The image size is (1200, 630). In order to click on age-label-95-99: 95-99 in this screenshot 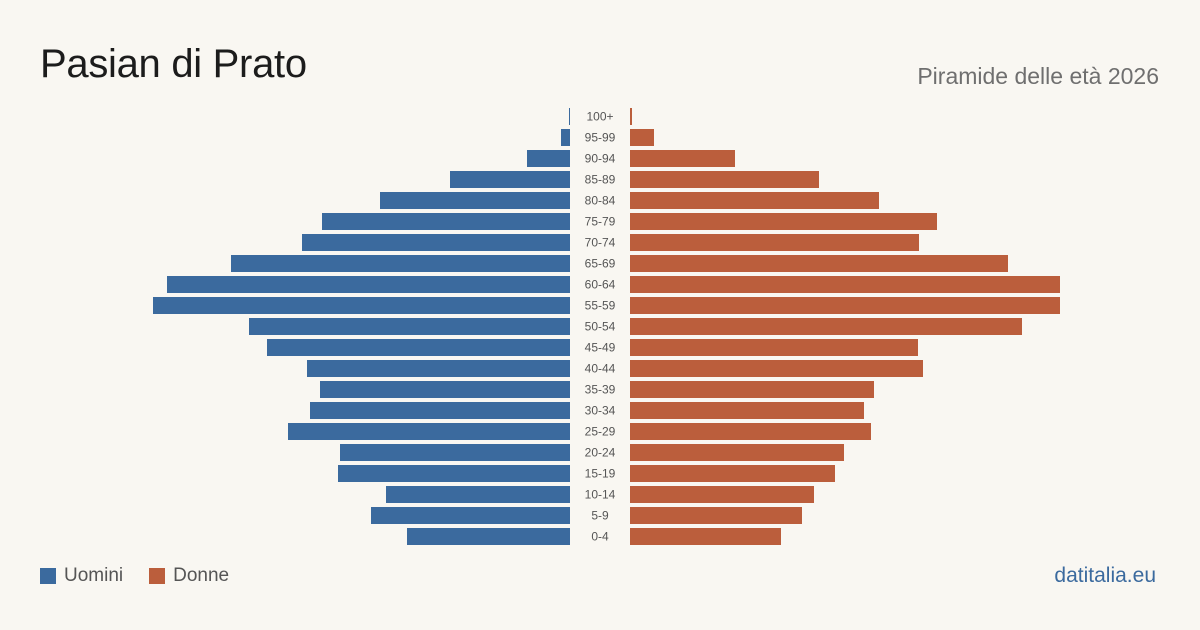, I will do `click(600, 138)`.